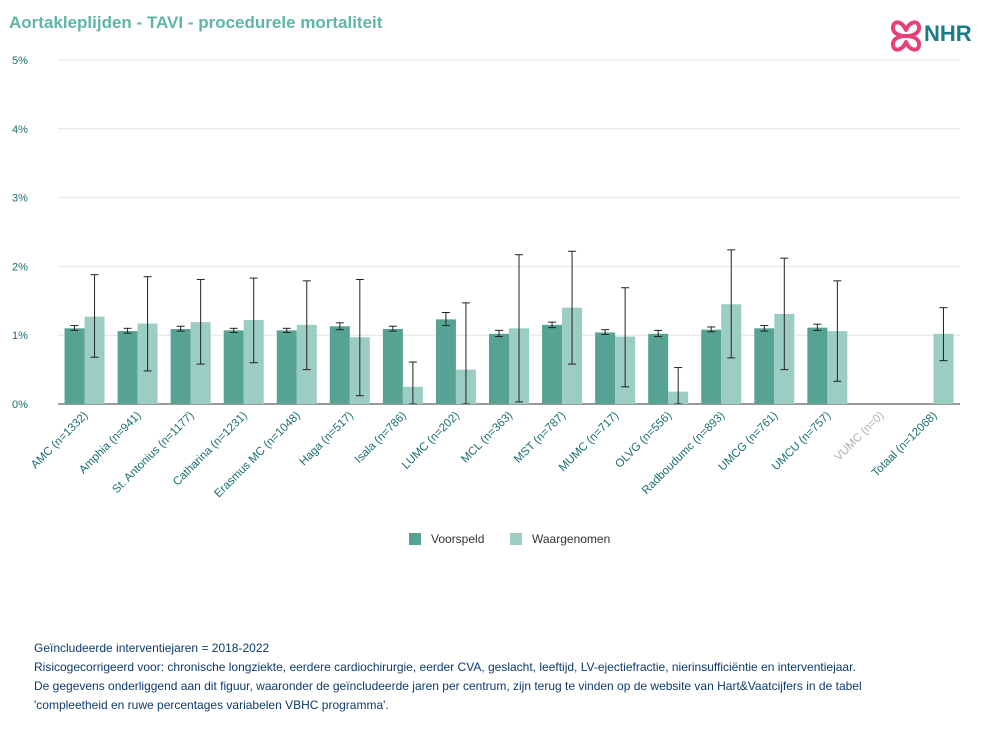  I want to click on y-tick-label: 0%, so click(20, 405).